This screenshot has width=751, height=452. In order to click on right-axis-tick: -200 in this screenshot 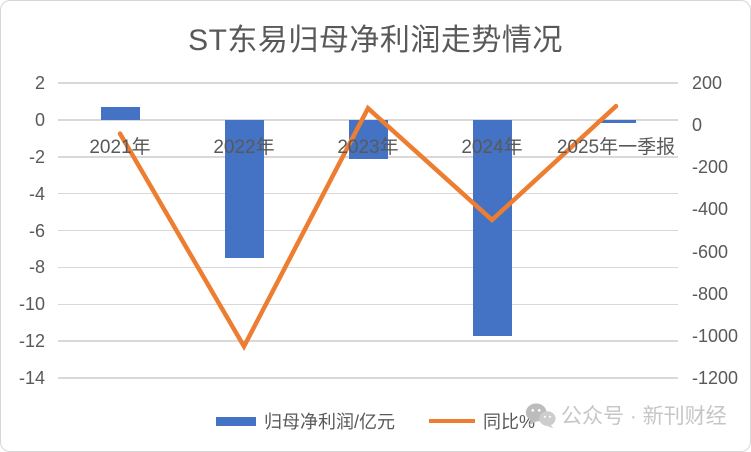, I will do `click(710, 167)`.